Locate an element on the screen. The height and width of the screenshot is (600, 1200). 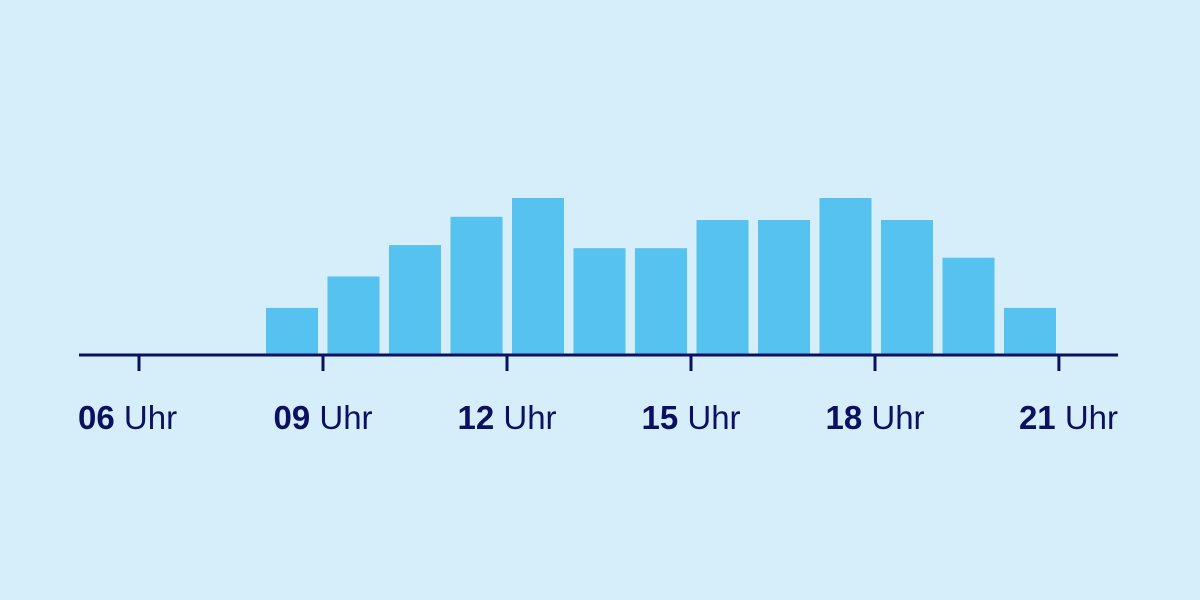
bar-16-uhr is located at coordinates (784, 287).